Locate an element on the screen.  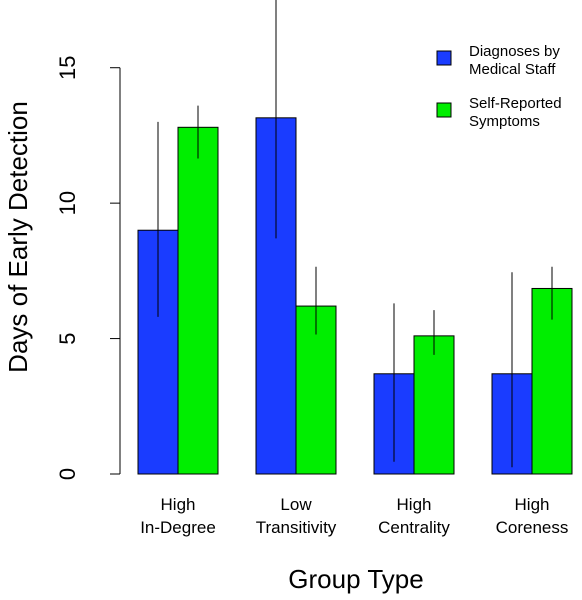
x-tick-label: High Centrality is located at coordinates (414, 516).